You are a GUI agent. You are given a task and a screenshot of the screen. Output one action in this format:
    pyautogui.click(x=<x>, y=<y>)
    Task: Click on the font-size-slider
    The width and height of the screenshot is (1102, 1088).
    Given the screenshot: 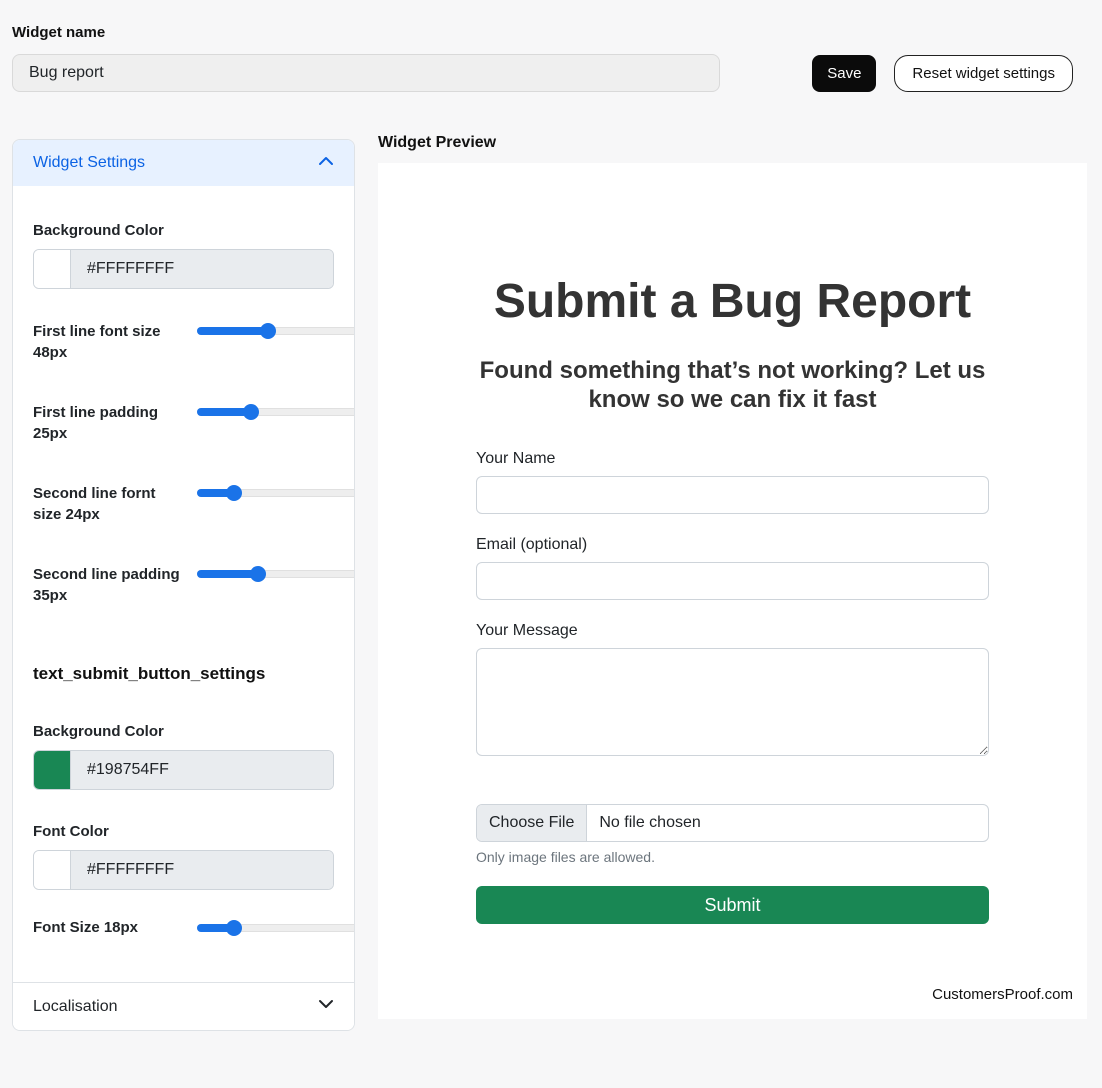 What is the action you would take?
    pyautogui.click(x=275, y=928)
    